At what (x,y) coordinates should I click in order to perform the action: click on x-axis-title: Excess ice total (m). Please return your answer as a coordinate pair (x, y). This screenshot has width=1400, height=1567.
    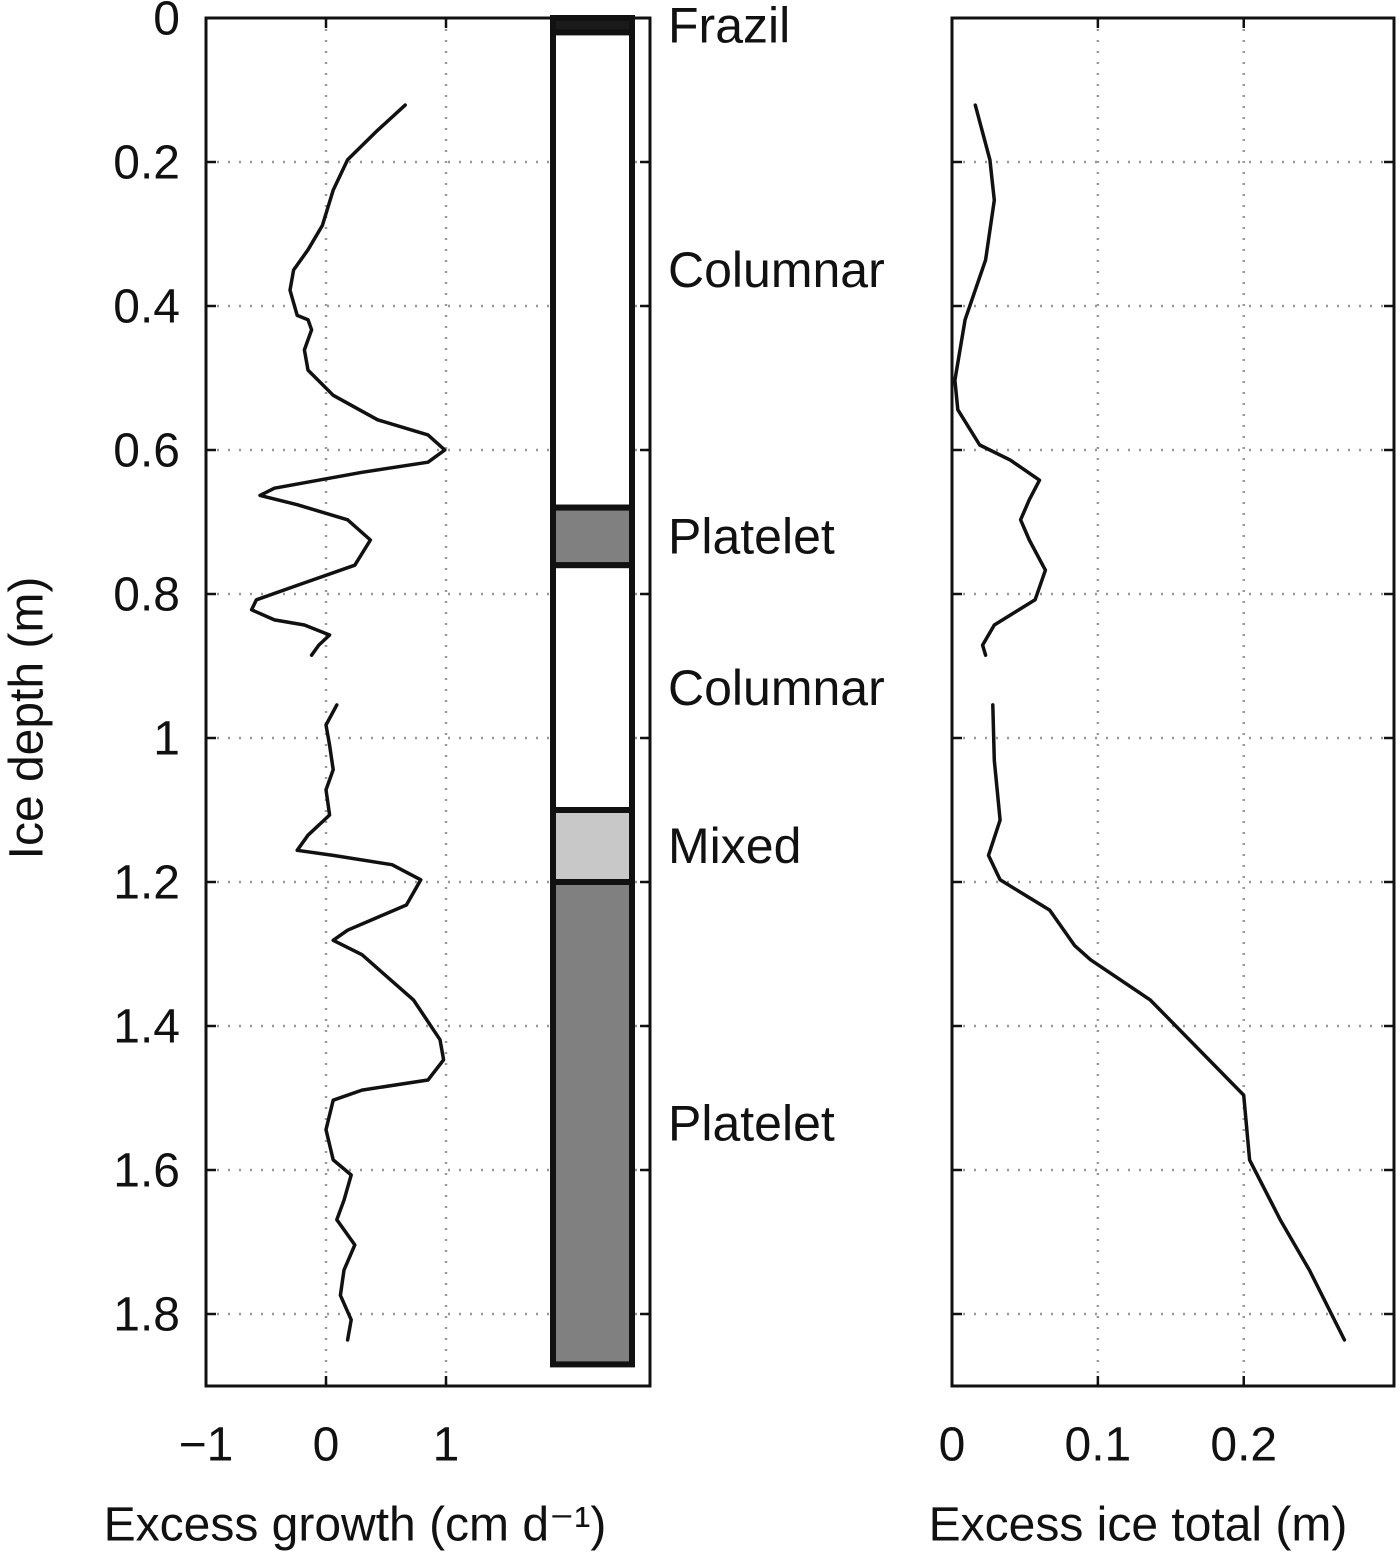
    Looking at the image, I should click on (1138, 1525).